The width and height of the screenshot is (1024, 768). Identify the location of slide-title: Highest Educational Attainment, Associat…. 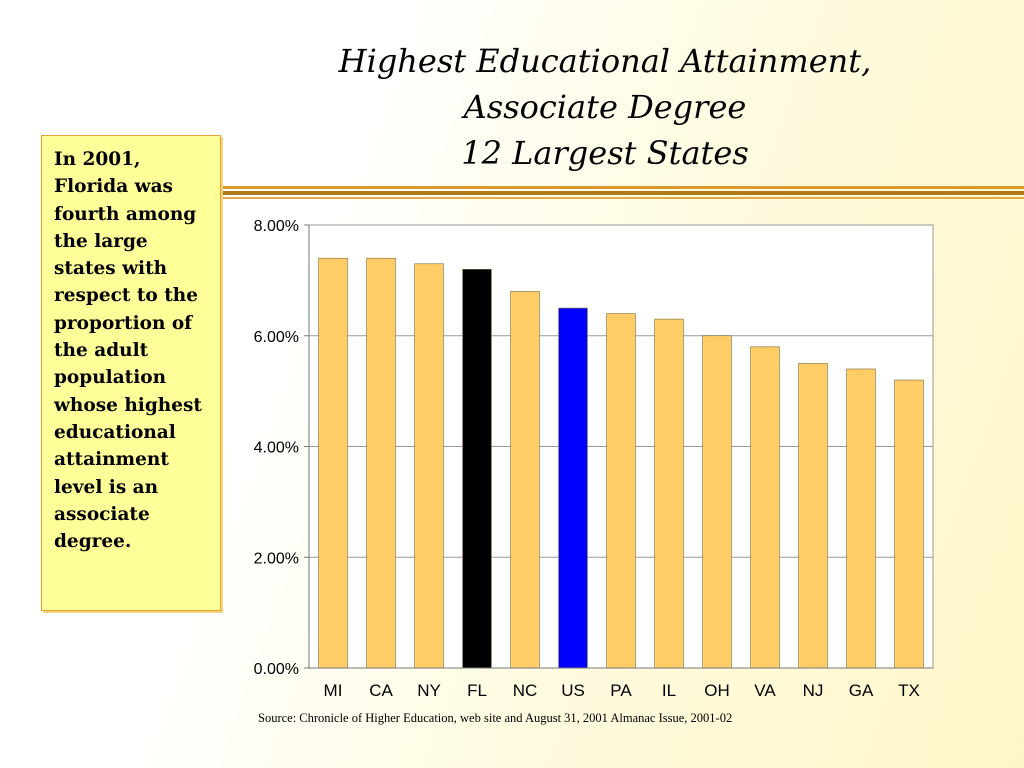
(605, 107).